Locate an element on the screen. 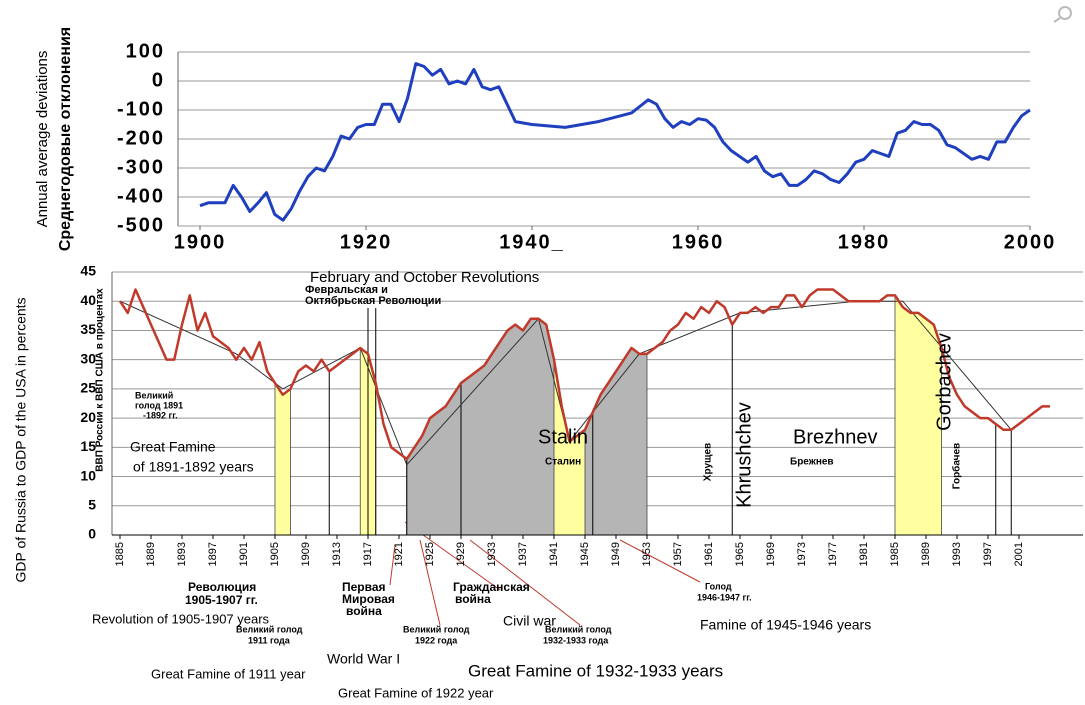 The image size is (1085, 705). x-tick-label: 1933 is located at coordinates (492, 554).